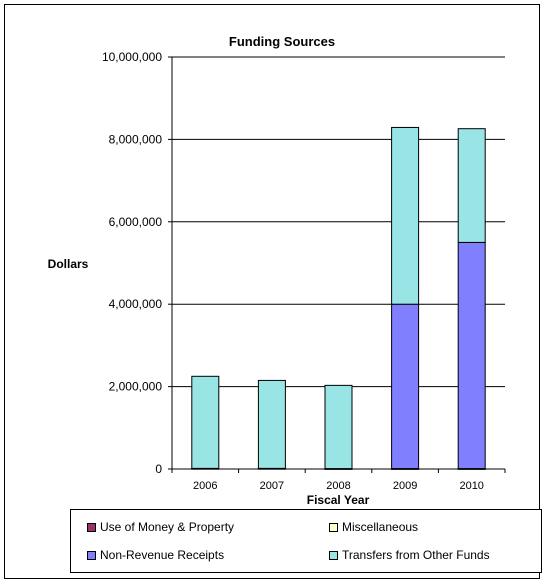 The height and width of the screenshot is (583, 544). Describe the element at coordinates (136, 304) in the screenshot. I see `y-tick-label: 4,000,000` at that location.